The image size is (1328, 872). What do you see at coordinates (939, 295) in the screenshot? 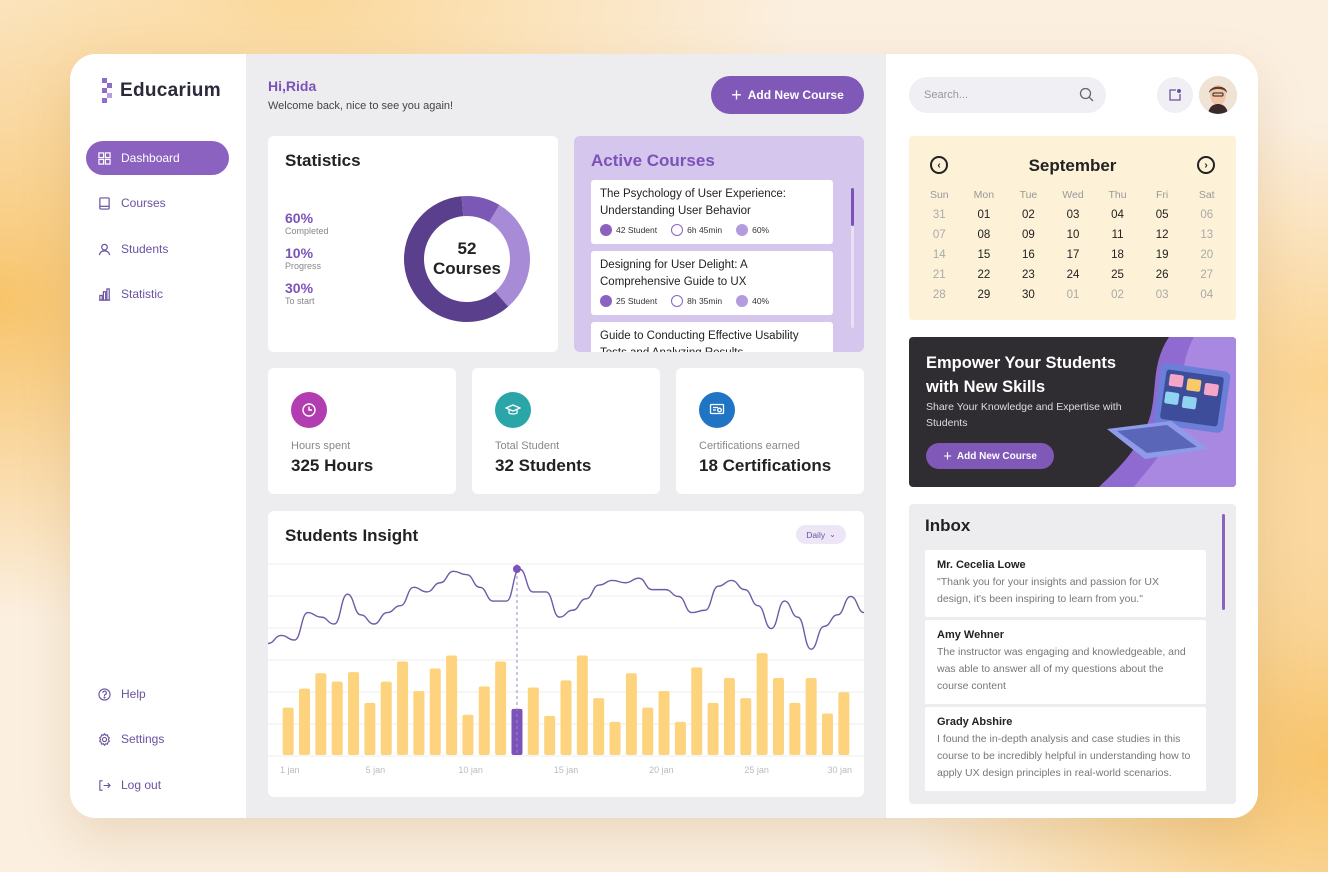
I see `calendar-day: 28` at bounding box center [939, 295].